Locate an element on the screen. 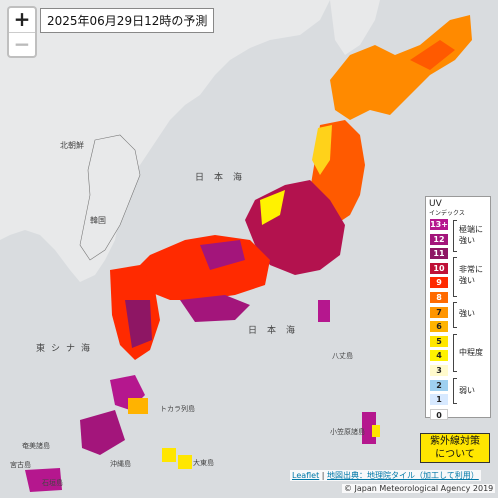 The height and width of the screenshot is (498, 498). label-amami: 奄美諸島 is located at coordinates (36, 446).